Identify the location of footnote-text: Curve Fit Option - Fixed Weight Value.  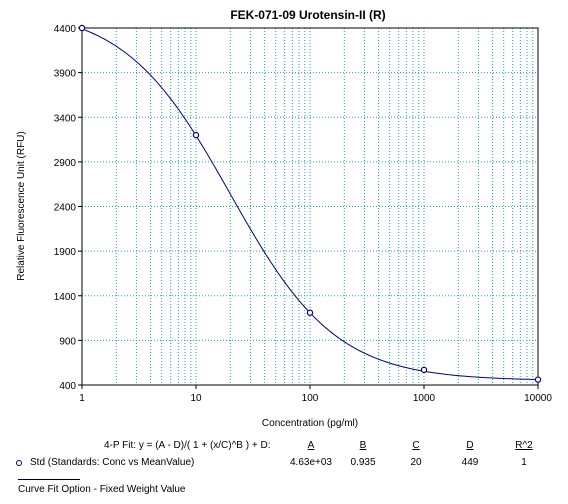
(102, 489).